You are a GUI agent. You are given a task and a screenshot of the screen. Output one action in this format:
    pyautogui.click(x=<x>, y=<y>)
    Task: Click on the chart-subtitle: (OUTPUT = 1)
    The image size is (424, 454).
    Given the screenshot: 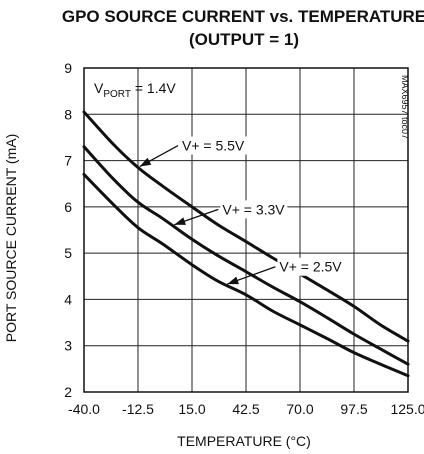 What is the action you would take?
    pyautogui.click(x=244, y=39)
    